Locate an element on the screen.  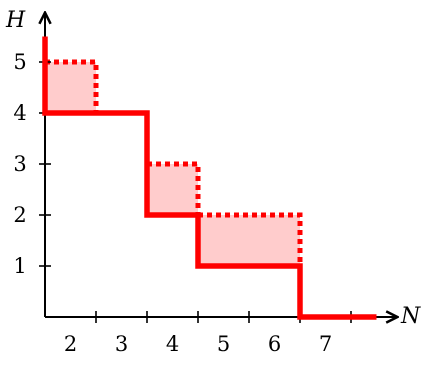
x-tick-label-6: 6 is located at coordinates (274, 344).